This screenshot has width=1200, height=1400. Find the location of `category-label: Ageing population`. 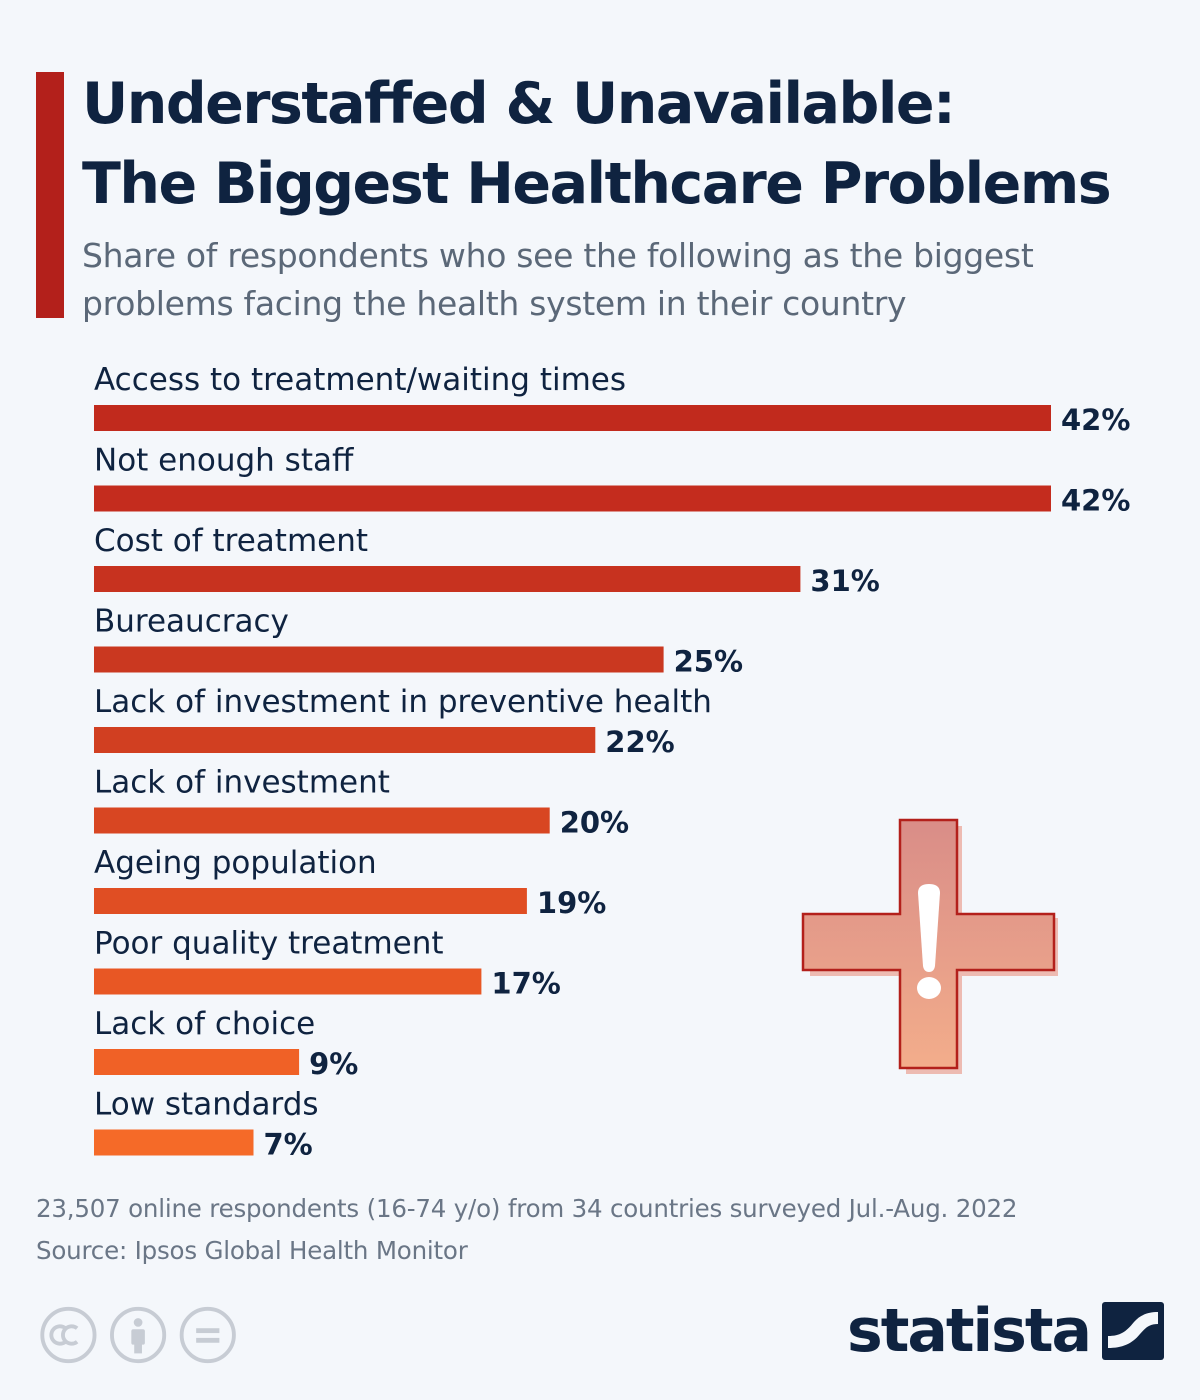

category-label: Ageing population is located at coordinates (235, 863).